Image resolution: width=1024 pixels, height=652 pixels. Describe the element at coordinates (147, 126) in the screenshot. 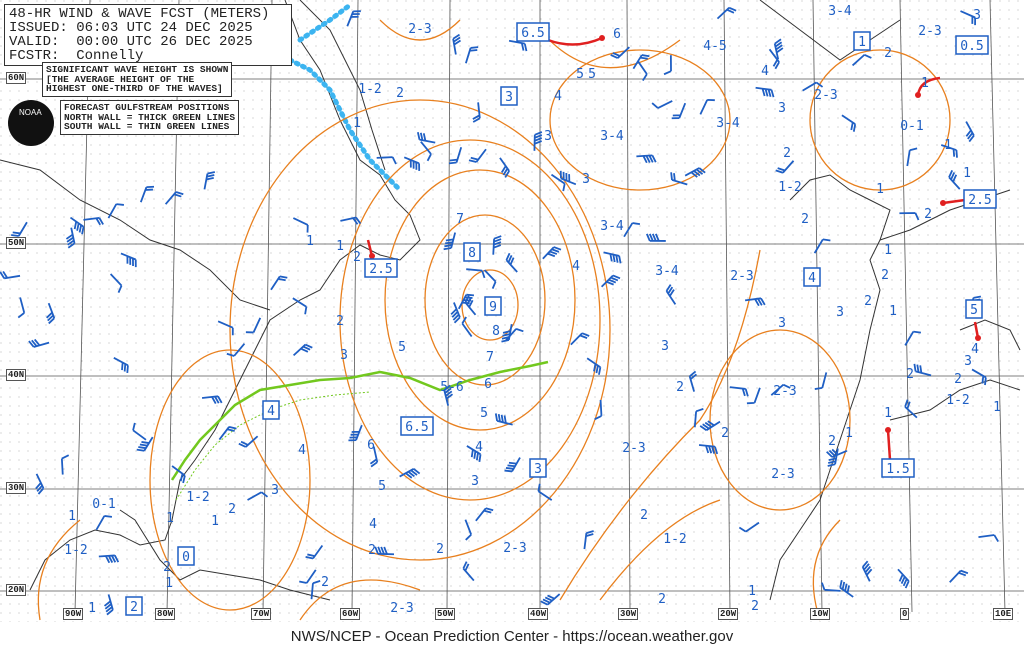

I see `note-line: SOUTH WALL = THIN GREEN LINES` at that location.